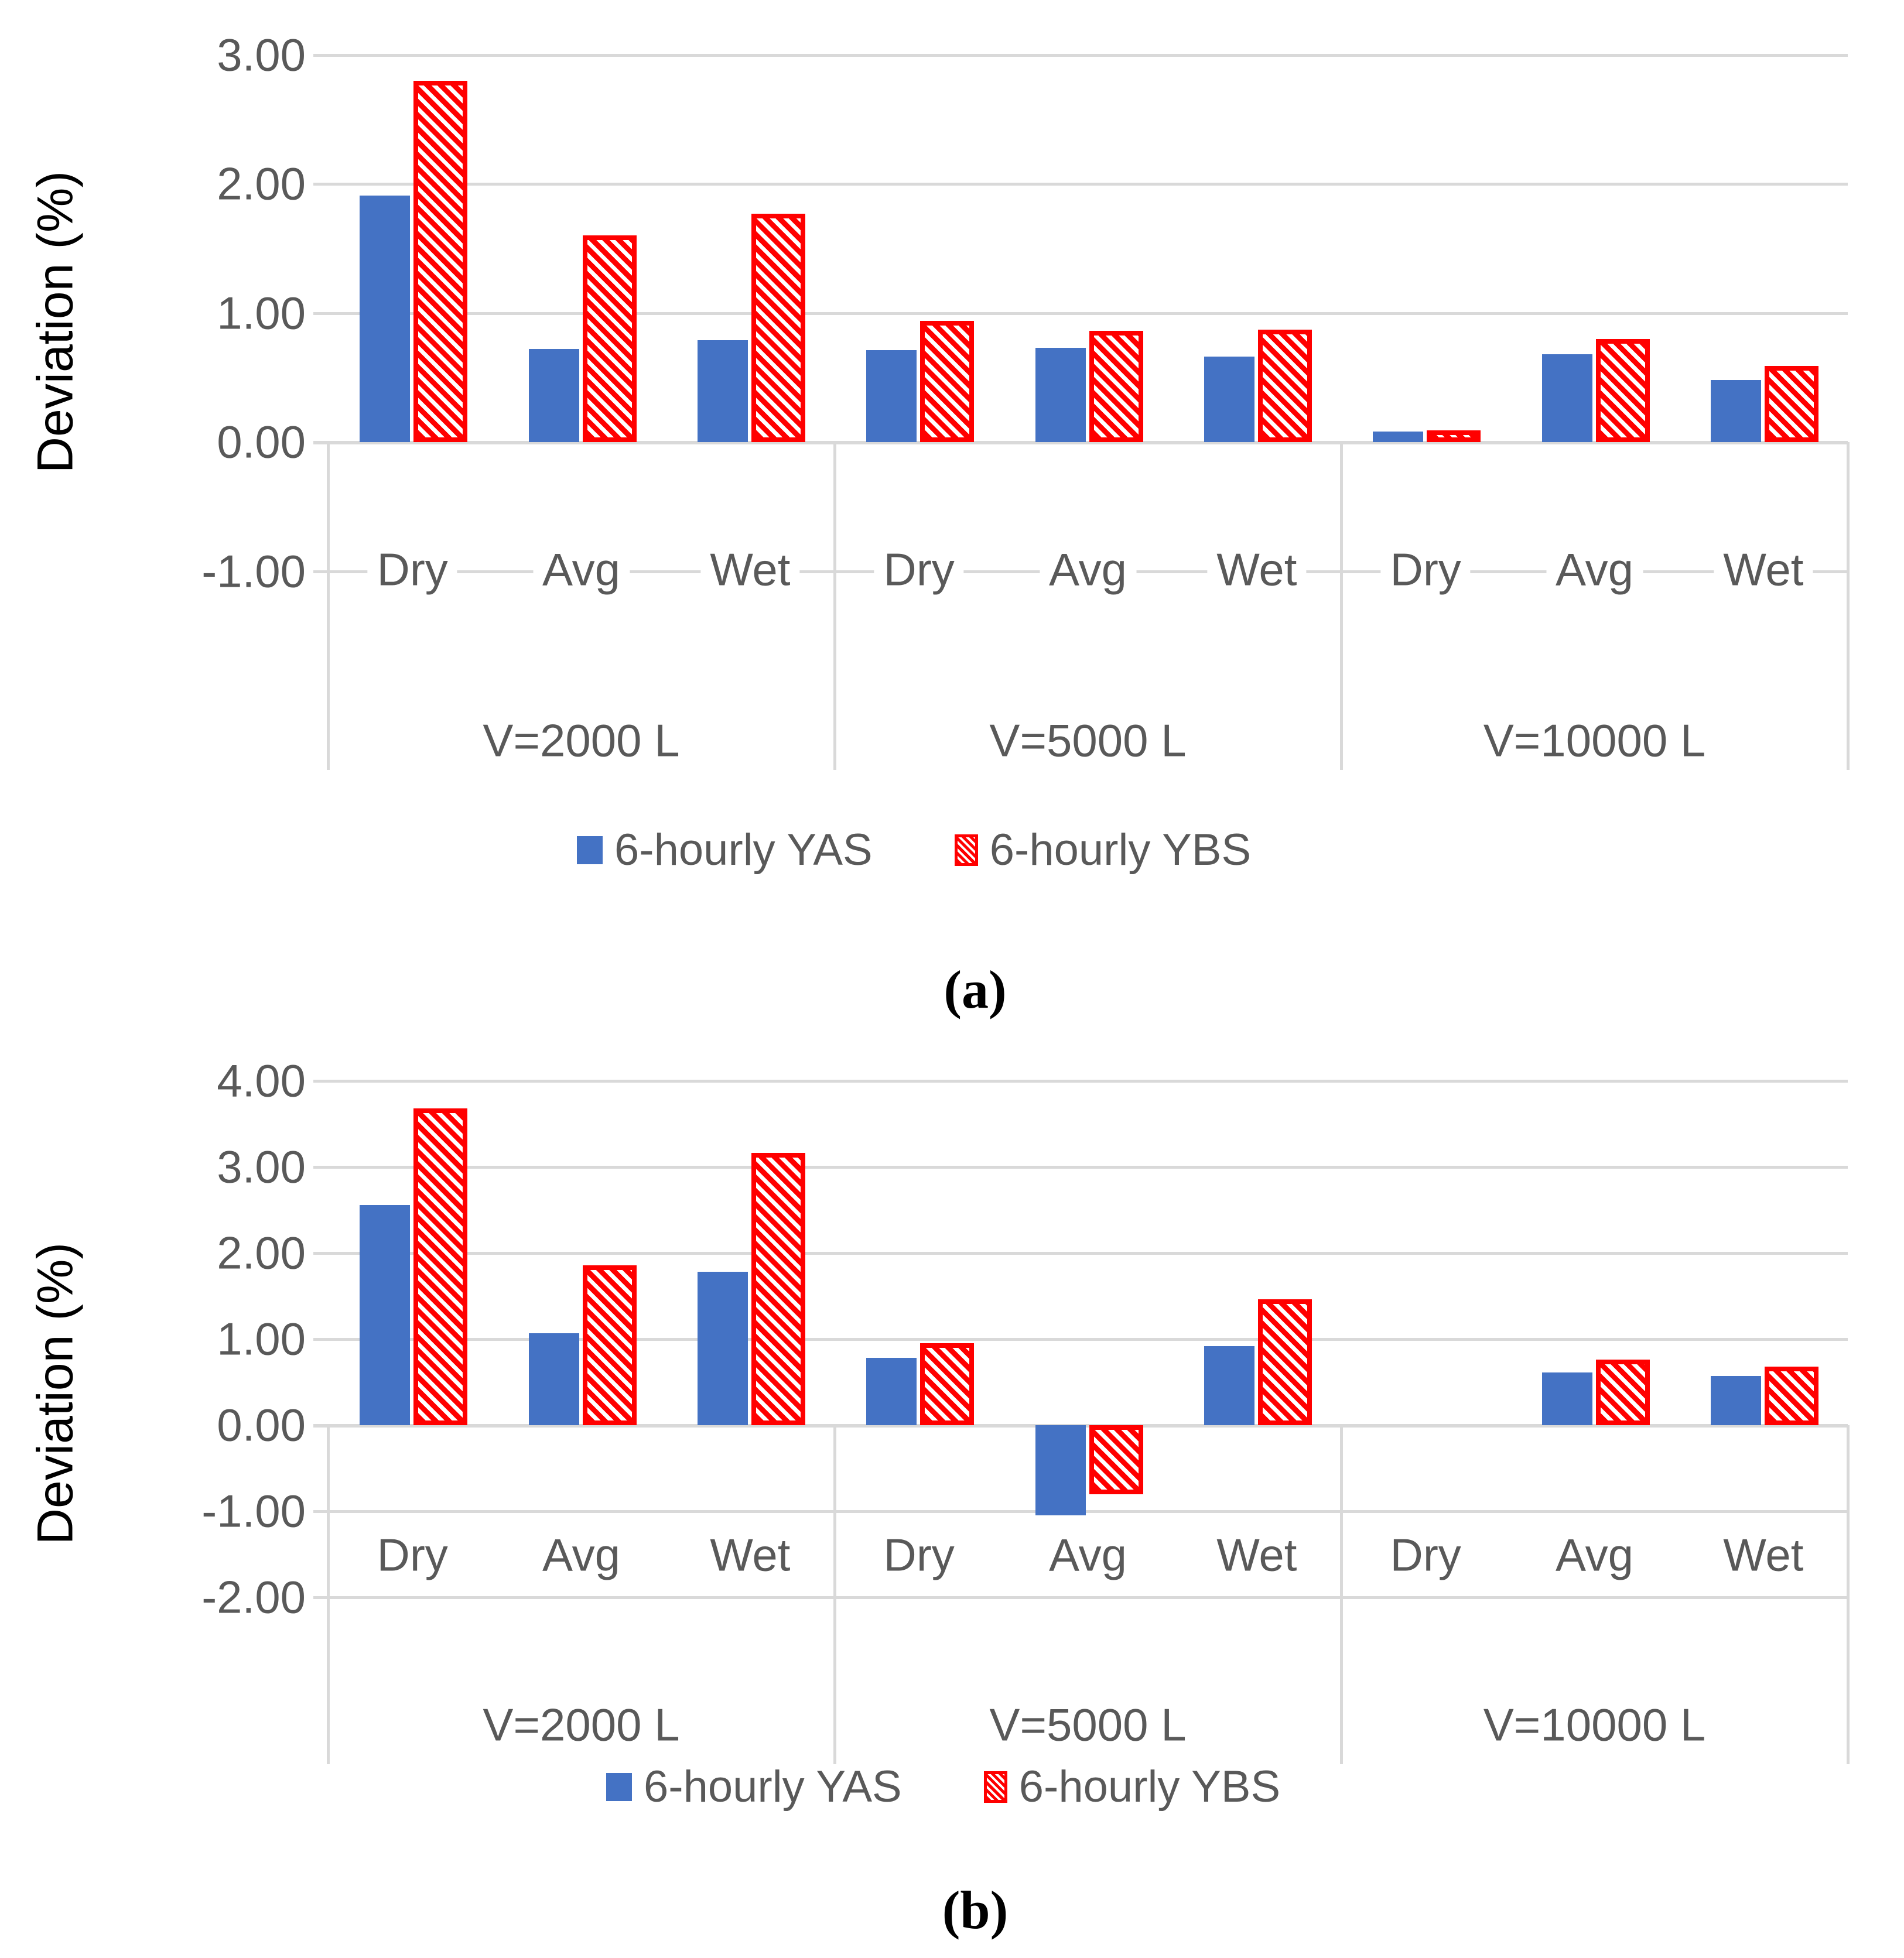  What do you see at coordinates (261, 1081) in the screenshot?
I see `y-tick-label: 4.00` at bounding box center [261, 1081].